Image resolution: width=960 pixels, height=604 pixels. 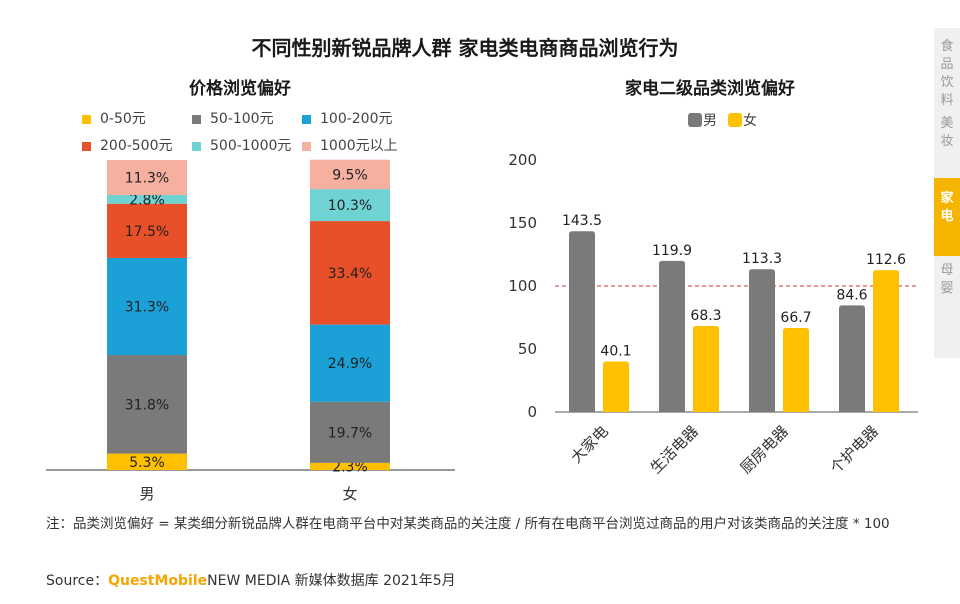 What do you see at coordinates (615, 351) in the screenshot?
I see `bar-value-label: 40.1` at bounding box center [615, 351].